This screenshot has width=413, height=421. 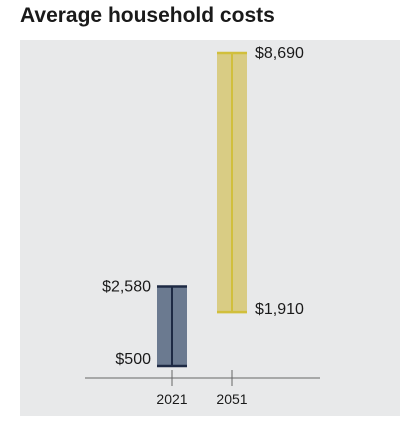 I want to click on chart-title: Average household costs, so click(x=147, y=15).